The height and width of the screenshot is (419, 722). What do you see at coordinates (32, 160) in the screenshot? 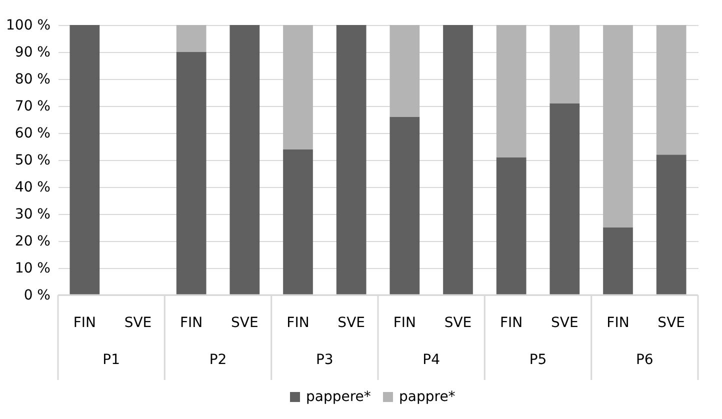
I see `y-tick-label: 50 %` at bounding box center [32, 160].